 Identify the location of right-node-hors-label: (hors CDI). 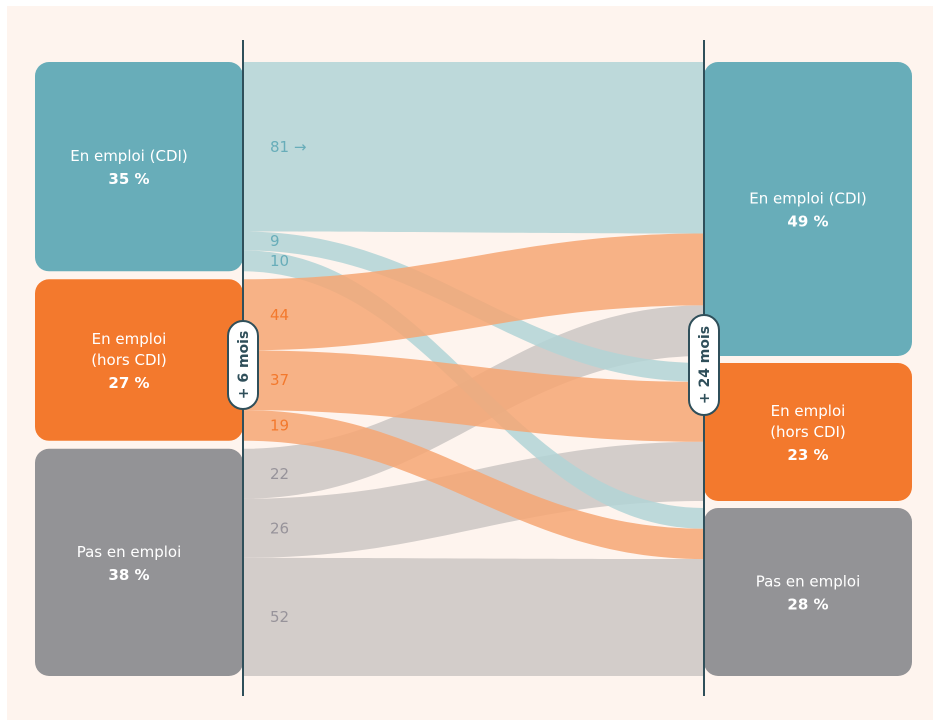
(808, 432).